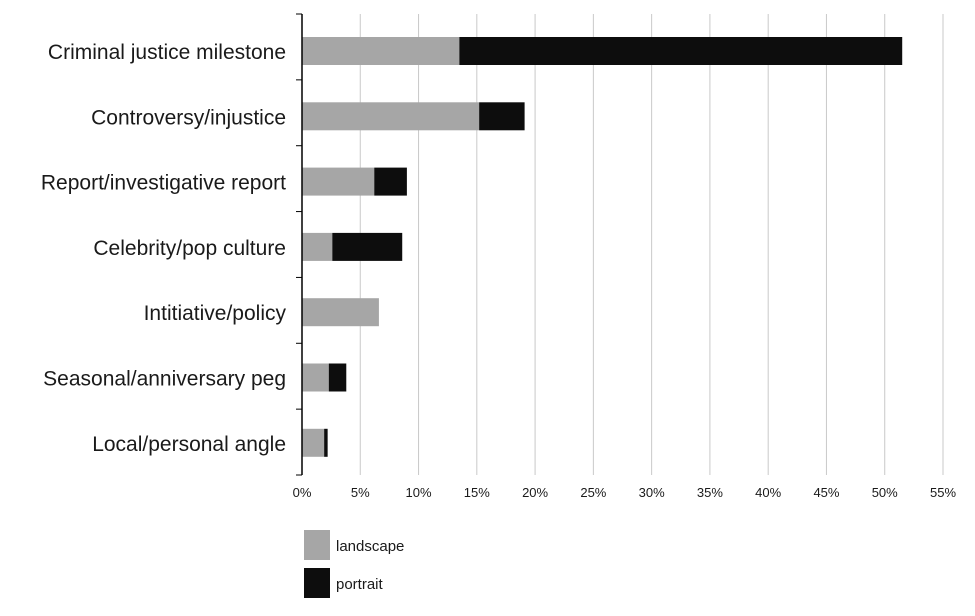  I want to click on x-tick-label: 20%, so click(535, 492).